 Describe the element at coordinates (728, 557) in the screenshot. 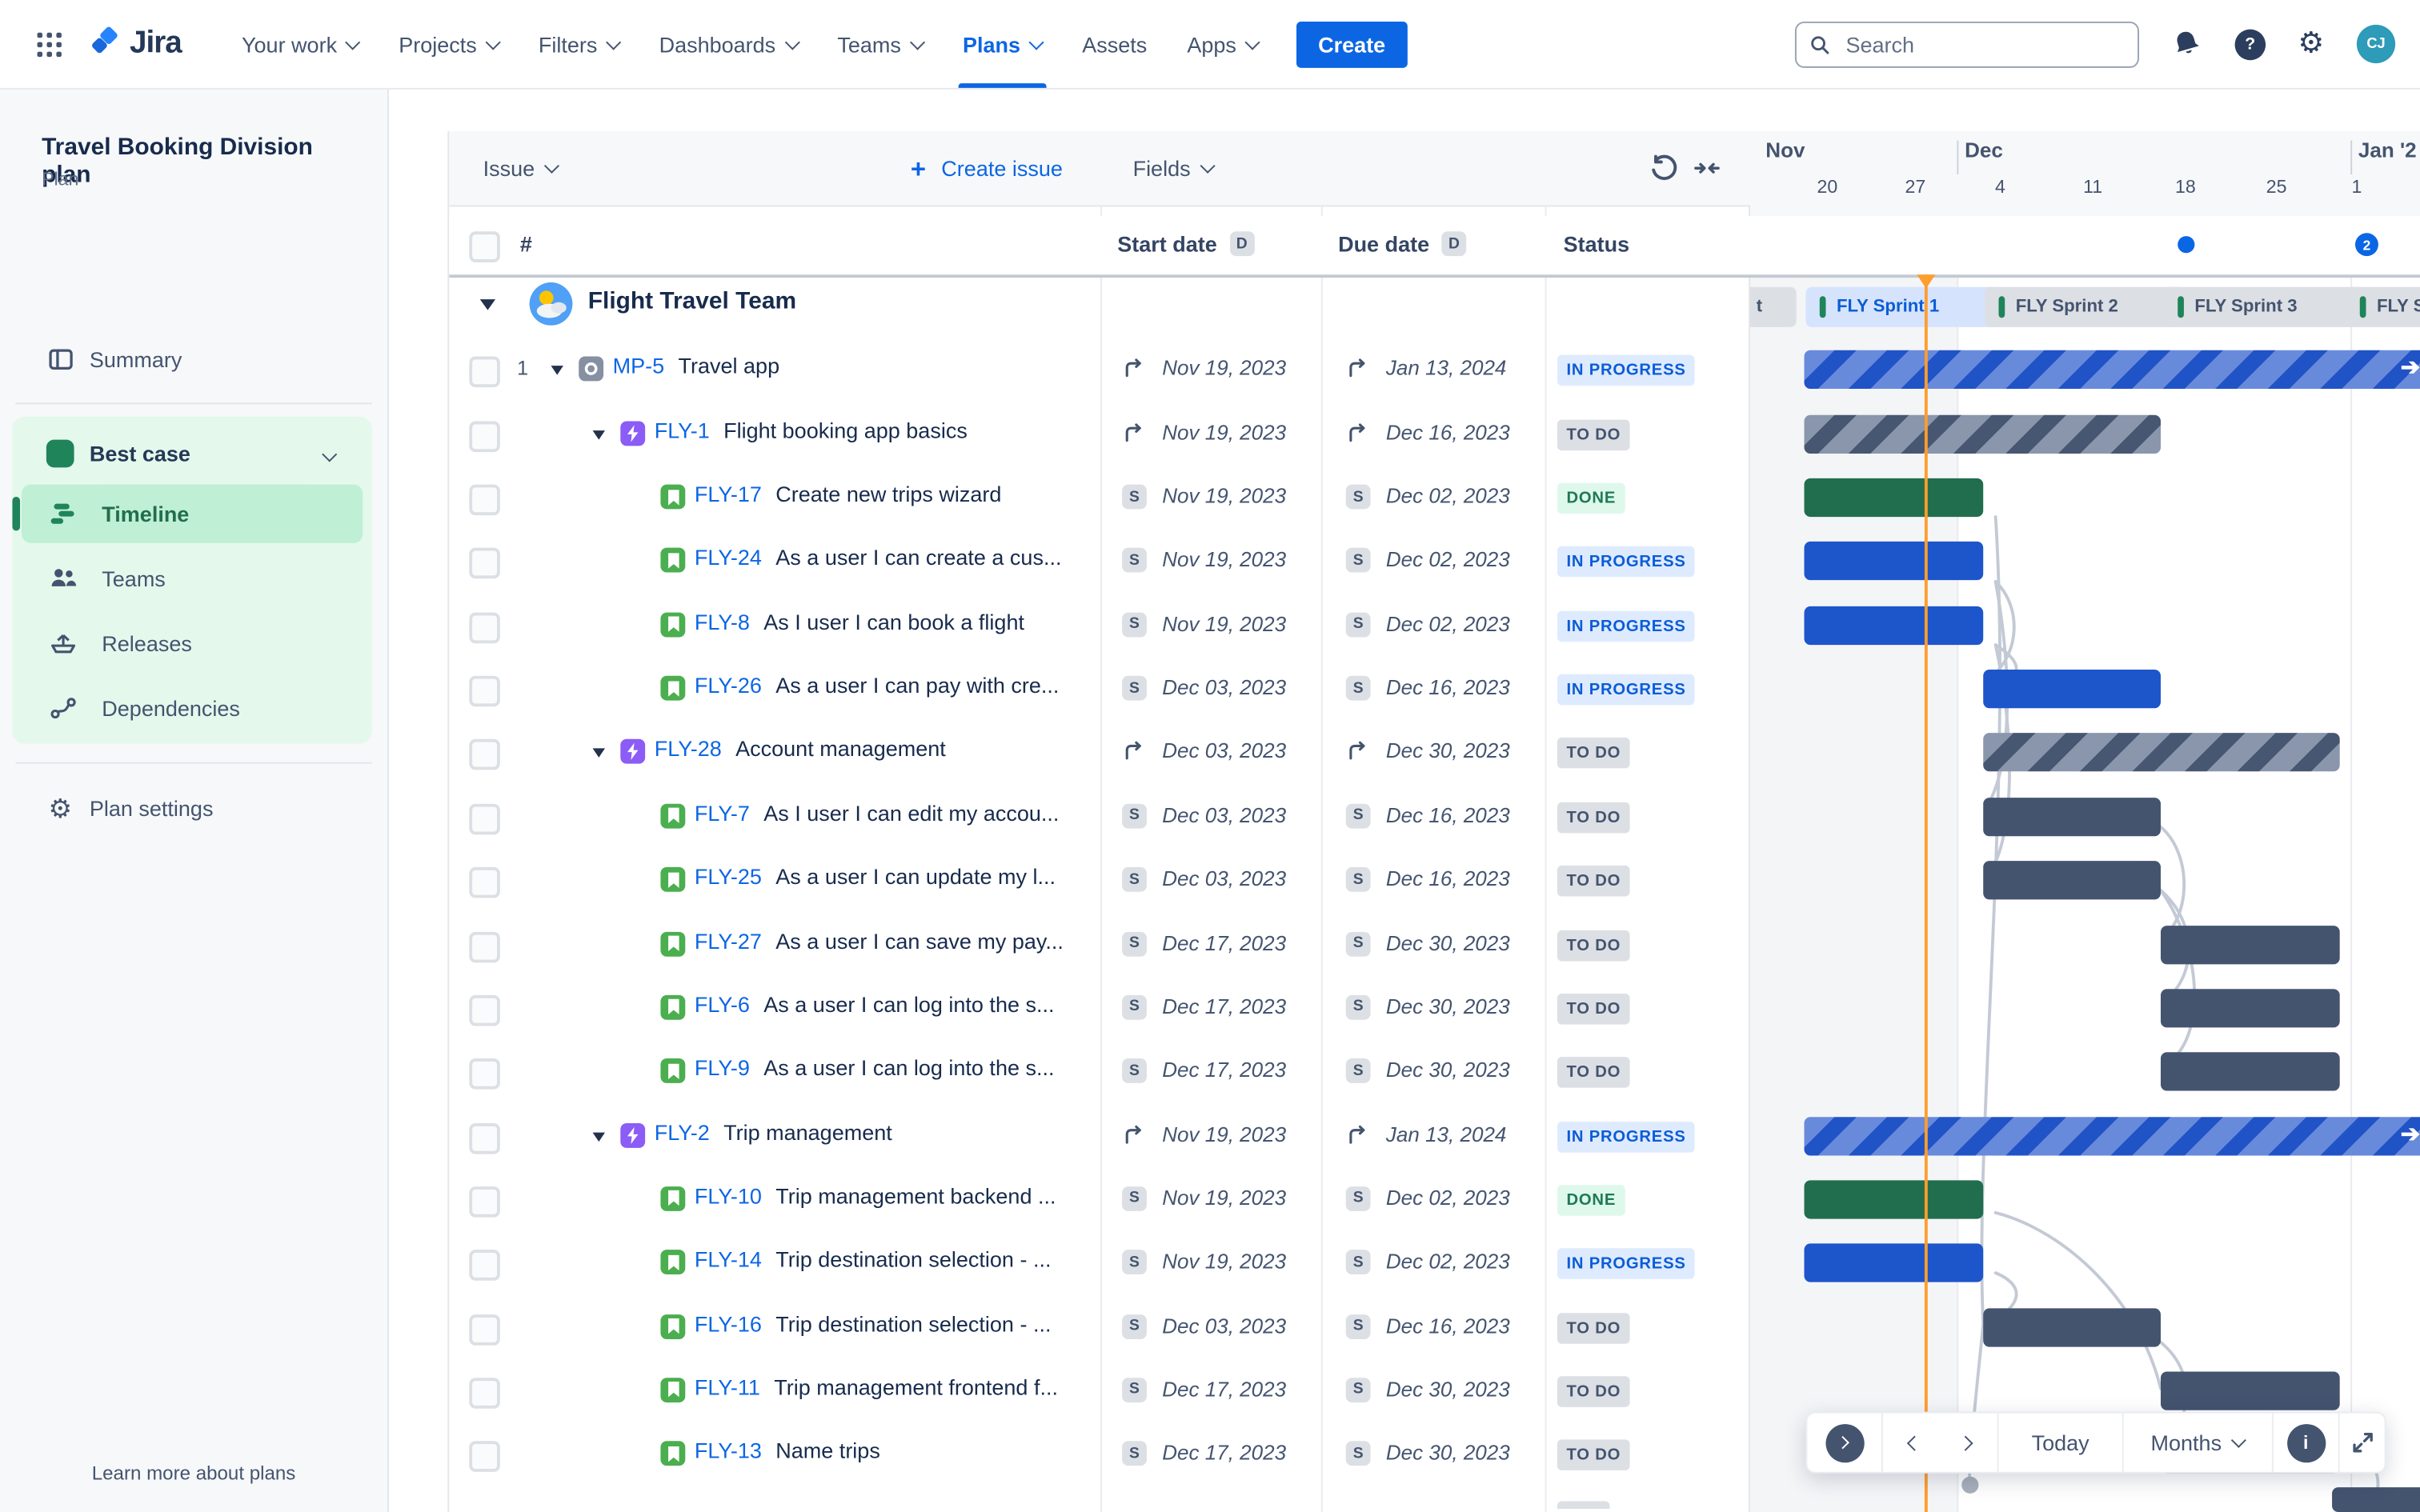

I see `issue-key-link: FLY-24` at that location.